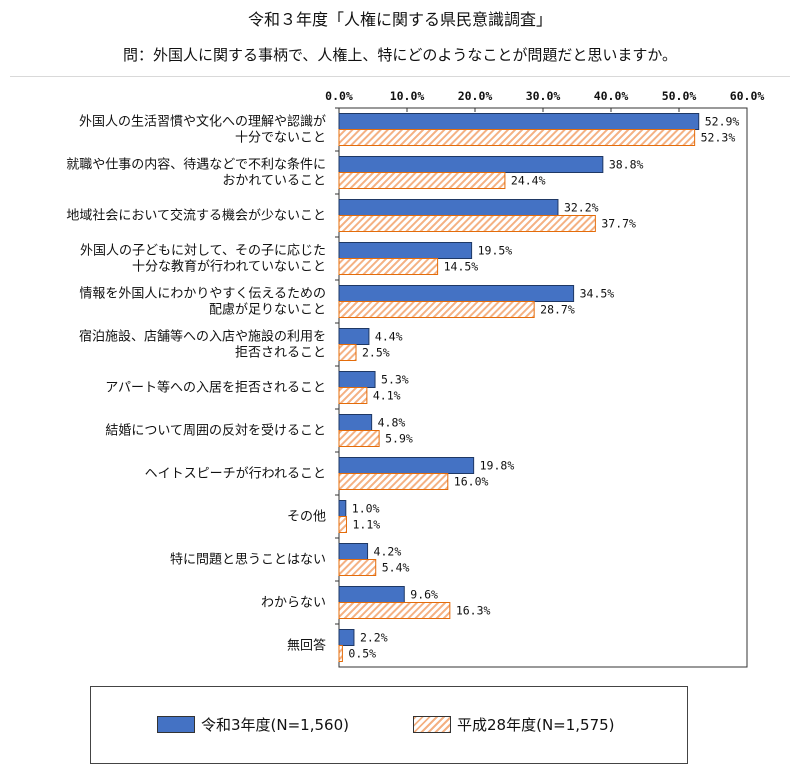 The image size is (800, 773). Describe the element at coordinates (376, 353) in the screenshot. I see `value-label-series-b: 2.5%` at that location.